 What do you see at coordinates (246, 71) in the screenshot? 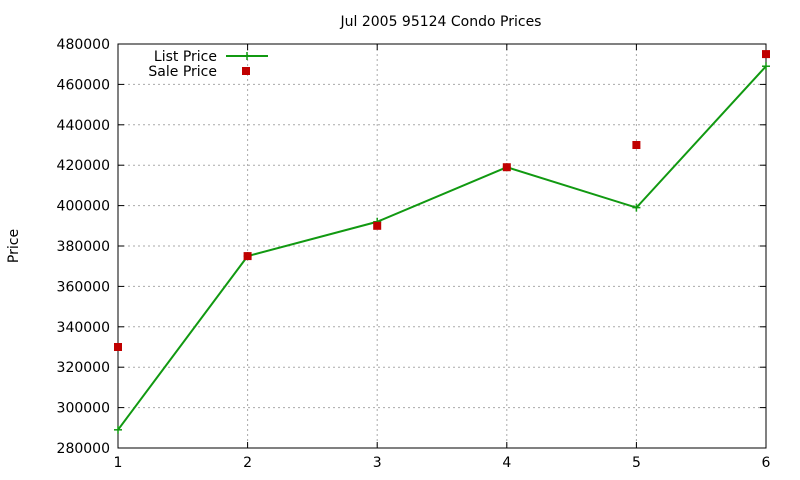
I see `legend-marker-sale-price` at bounding box center [246, 71].